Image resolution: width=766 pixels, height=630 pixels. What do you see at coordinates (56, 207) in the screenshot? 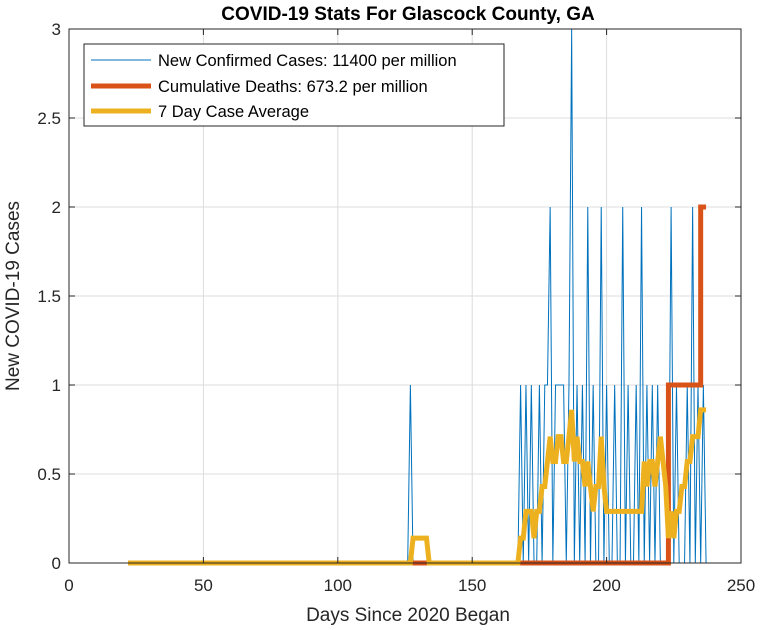
I see `y-tick-label: 2` at bounding box center [56, 207].